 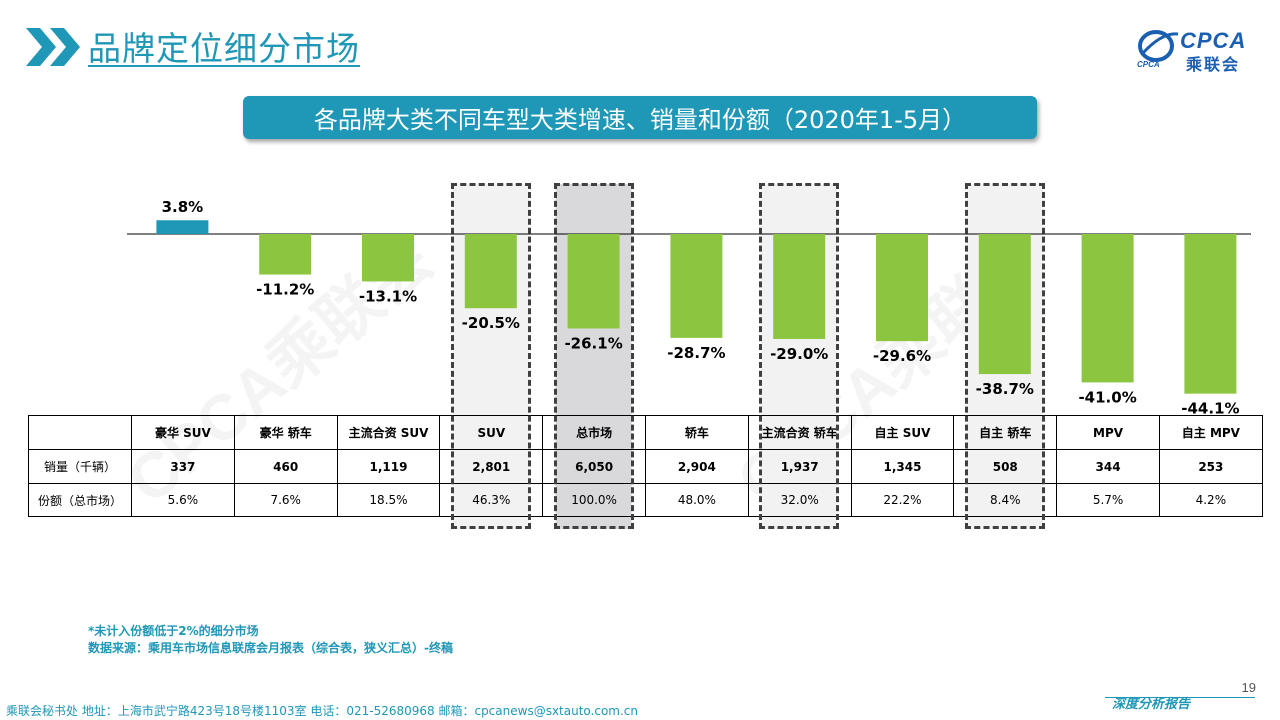 I want to click on table-cell: 1,937, so click(x=799, y=466).